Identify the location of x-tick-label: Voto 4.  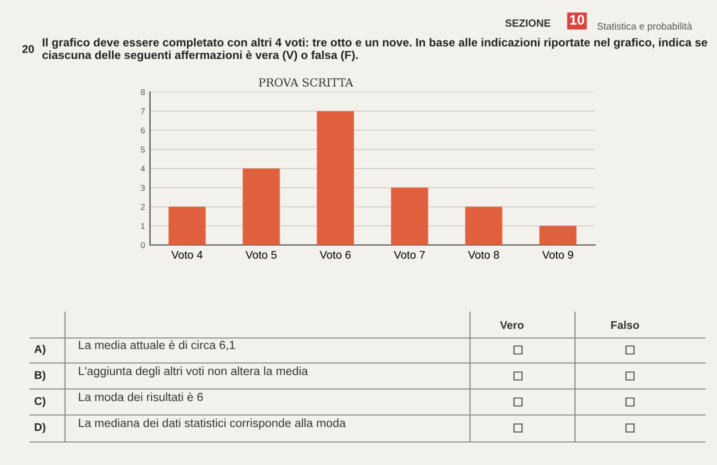
(187, 254).